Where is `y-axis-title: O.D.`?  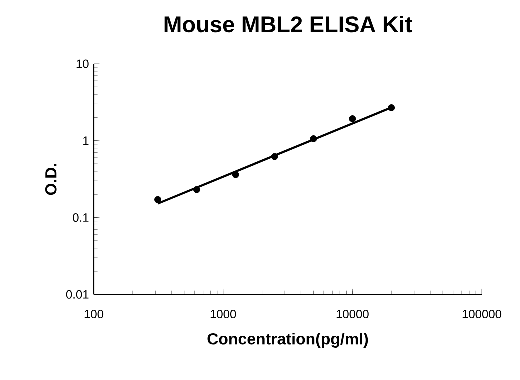 y-axis-title: O.D. is located at coordinates (51, 180).